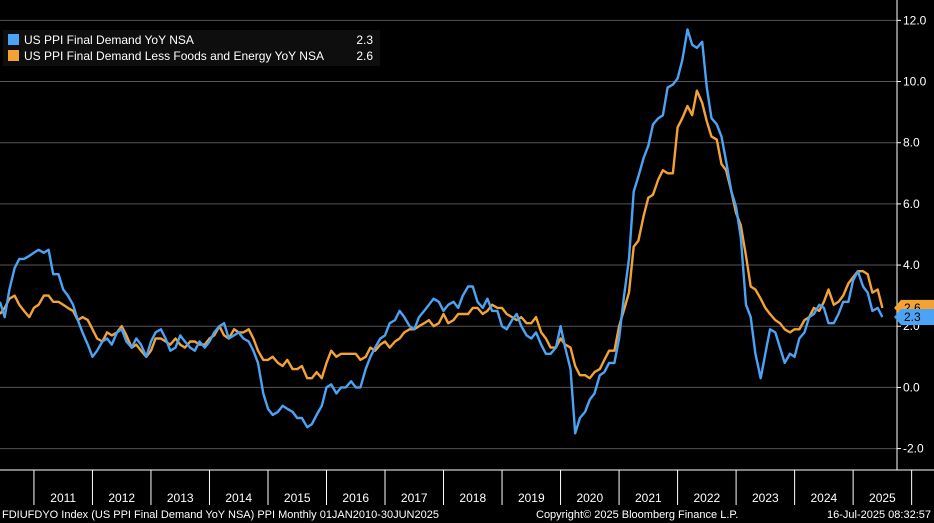 The height and width of the screenshot is (523, 934). I want to click on x-tick-label-11: 2022, so click(706, 498).